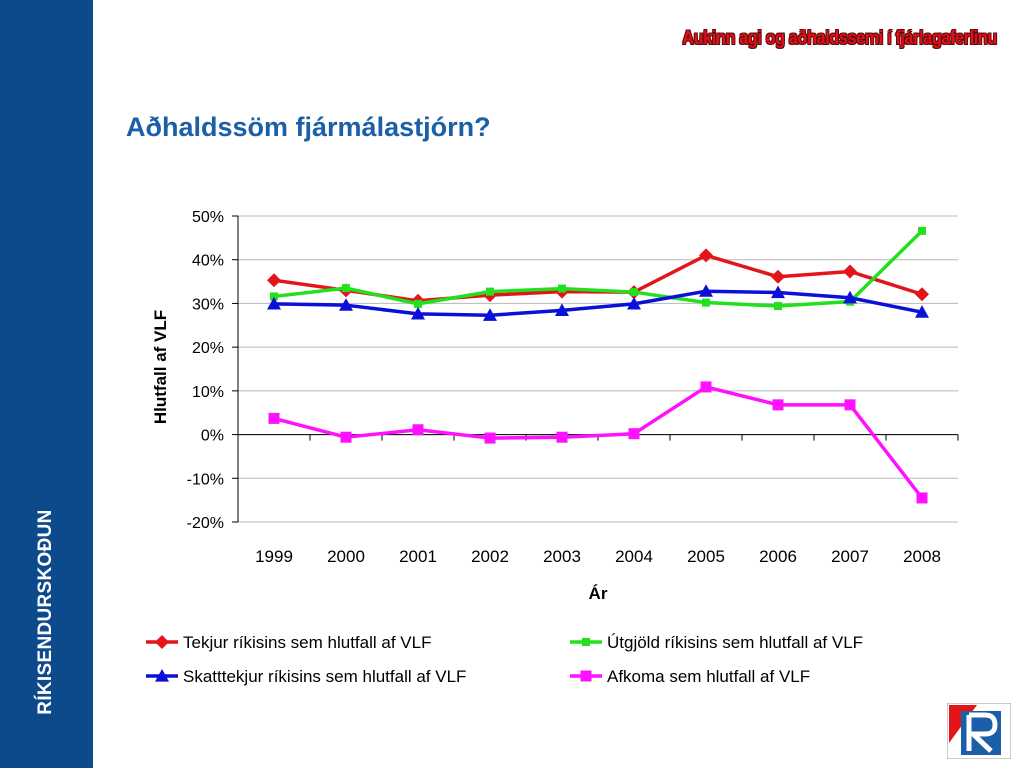 The image size is (1024, 768). I want to click on rikisendurskodun-logo, so click(979, 731).